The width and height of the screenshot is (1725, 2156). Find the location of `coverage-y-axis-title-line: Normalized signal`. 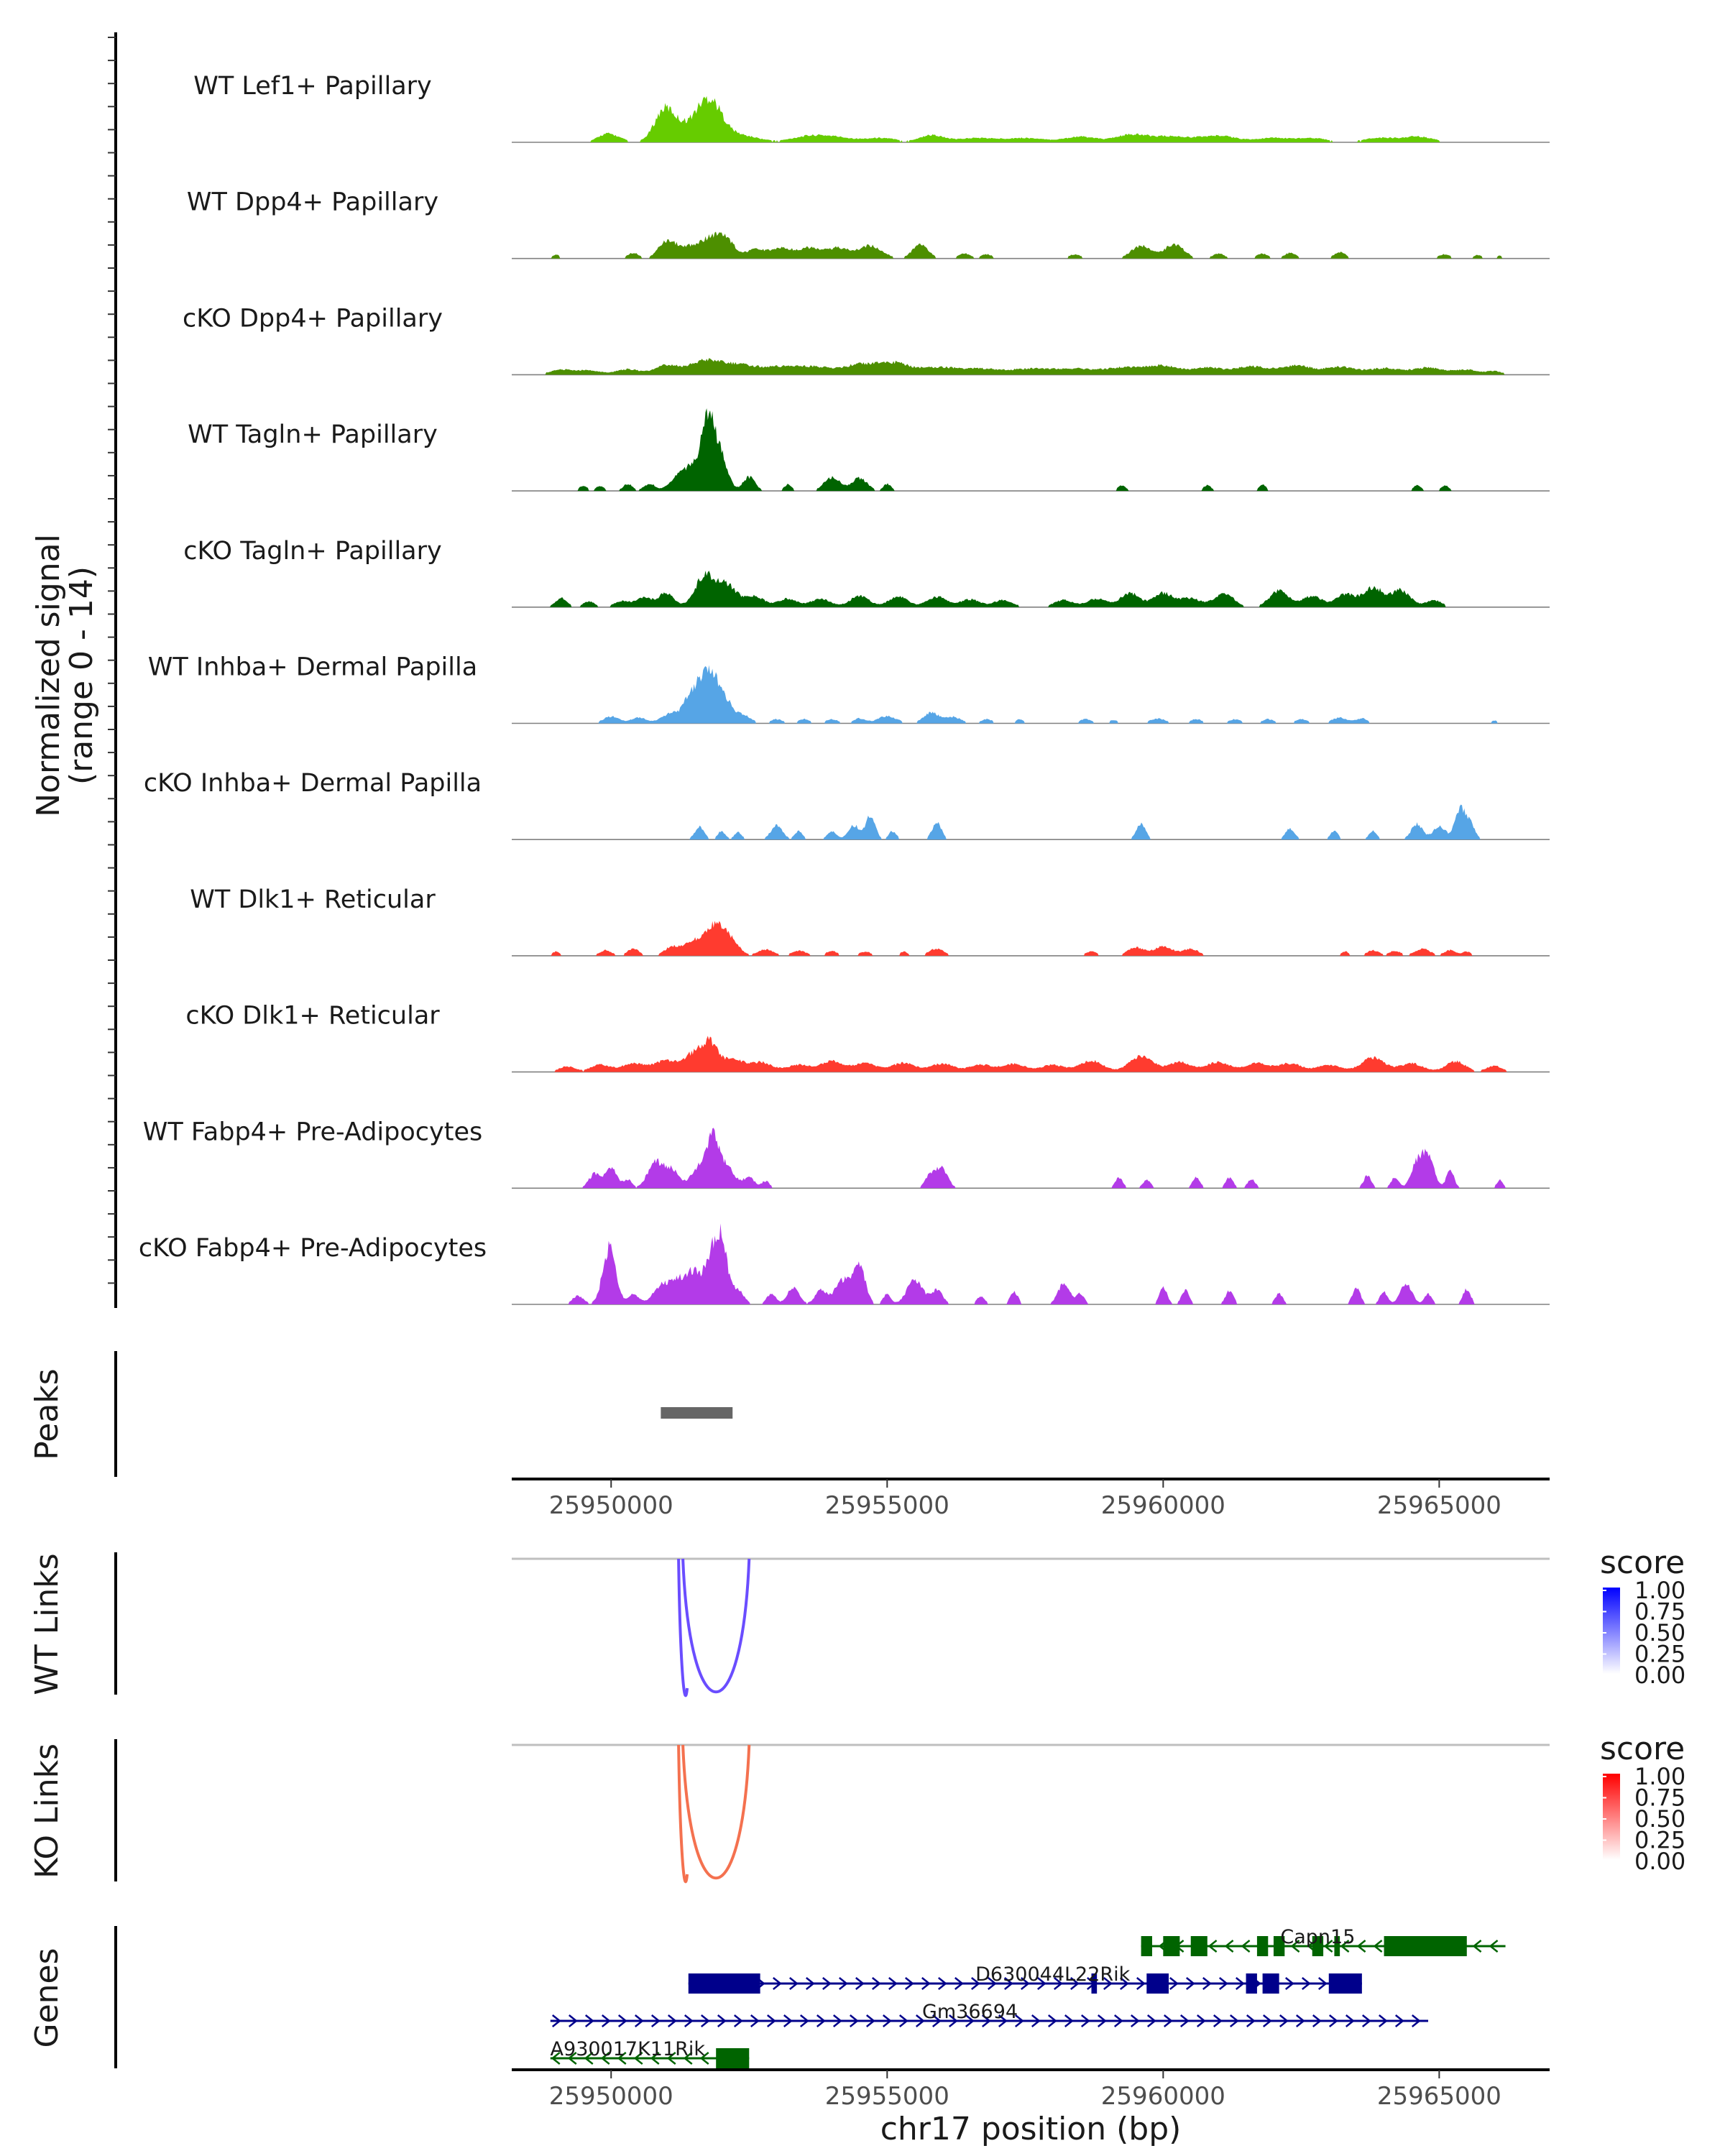

coverage-y-axis-title-line: Normalized signal is located at coordinates (48, 675).